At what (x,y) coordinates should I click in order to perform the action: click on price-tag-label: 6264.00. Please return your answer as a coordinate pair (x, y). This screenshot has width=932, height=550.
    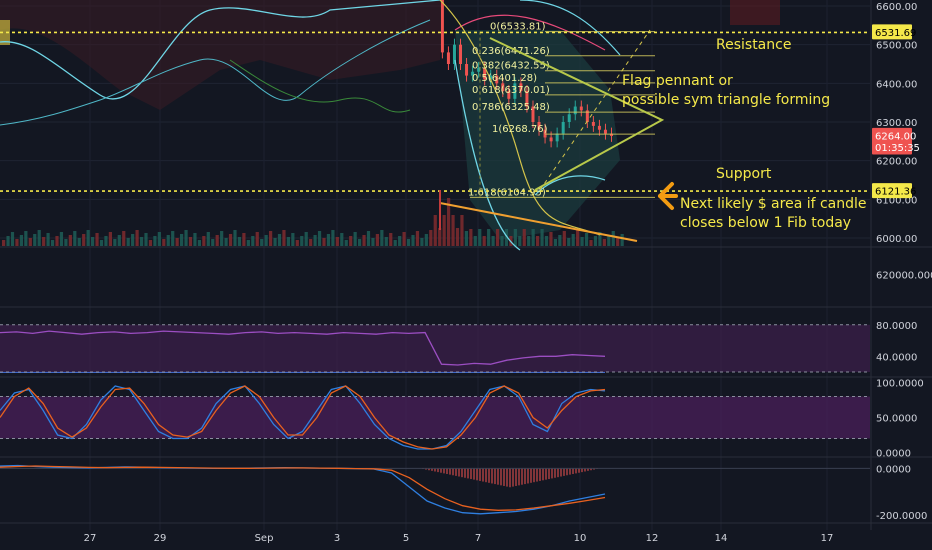
    Looking at the image, I should click on (895, 136).